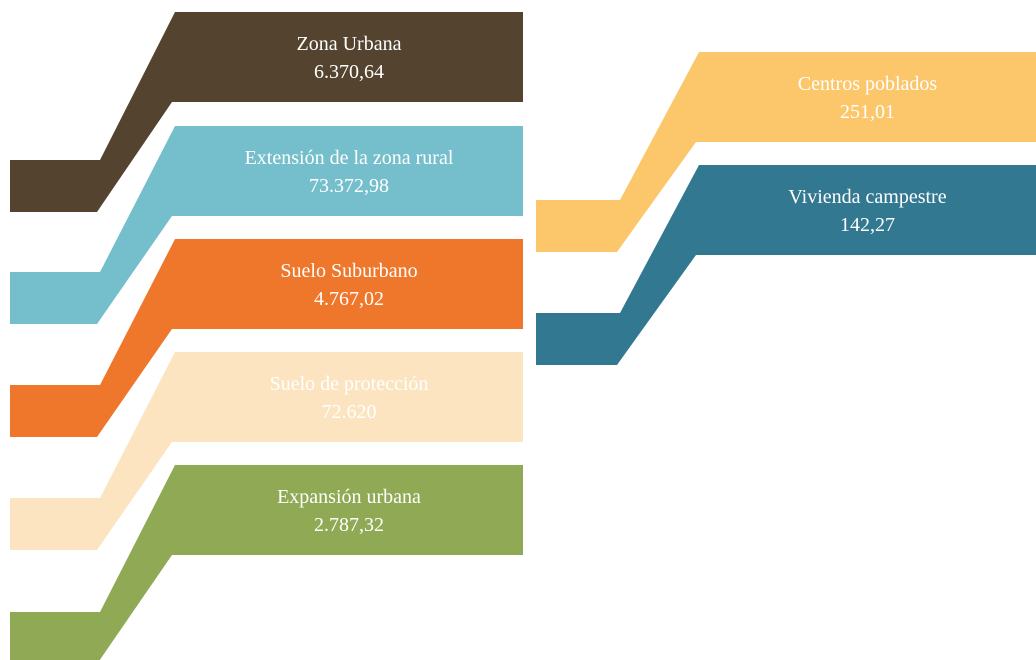 This screenshot has height=660, width=1036. I want to click on item-value: 251,01, so click(867, 112).